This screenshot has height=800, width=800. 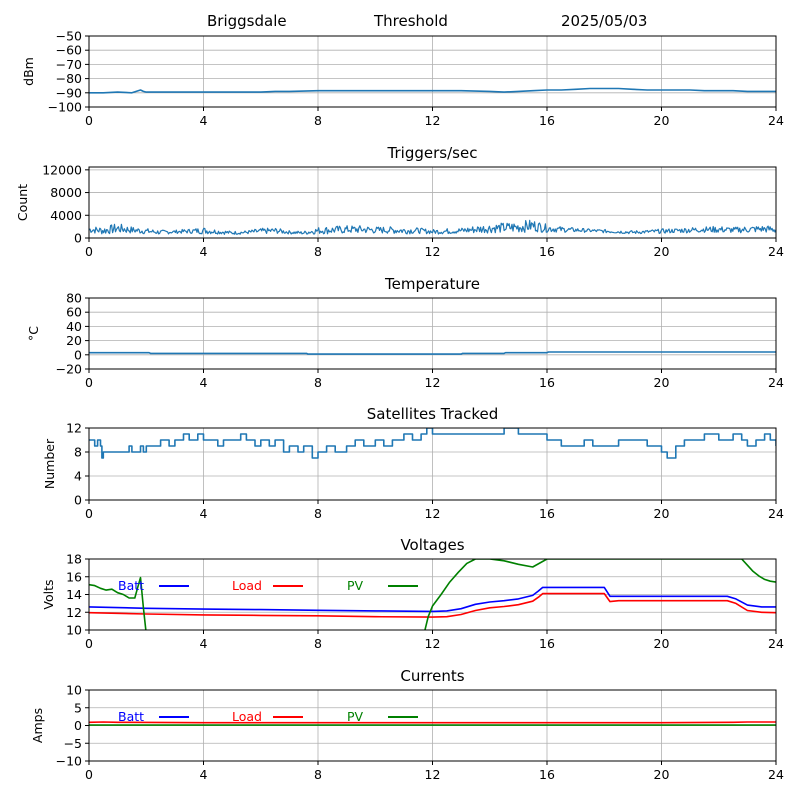 I want to click on y-tick-label: 18, so click(x=74, y=559).